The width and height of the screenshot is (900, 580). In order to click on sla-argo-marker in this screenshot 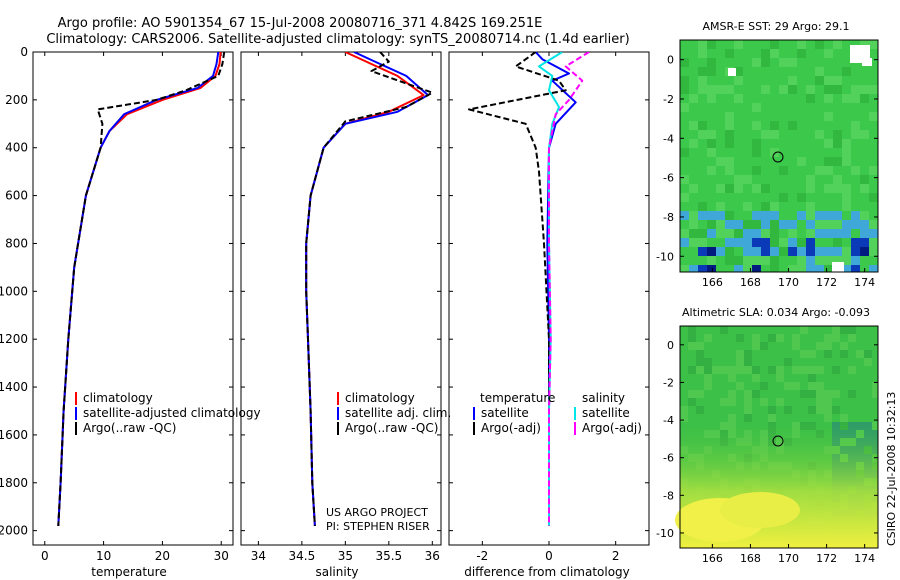, I will do `click(778, 441)`.